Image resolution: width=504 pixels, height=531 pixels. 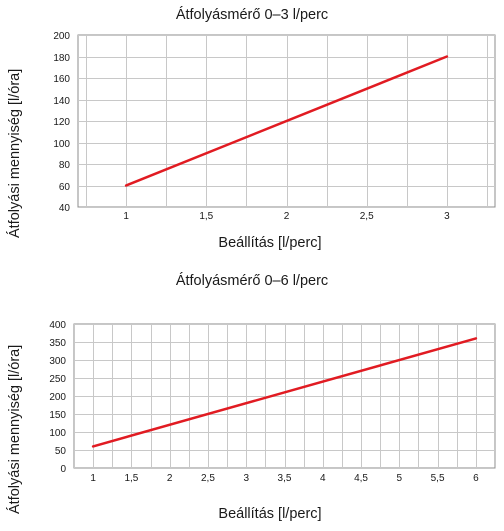 I want to click on y-tick-label: 80, so click(x=65, y=165).